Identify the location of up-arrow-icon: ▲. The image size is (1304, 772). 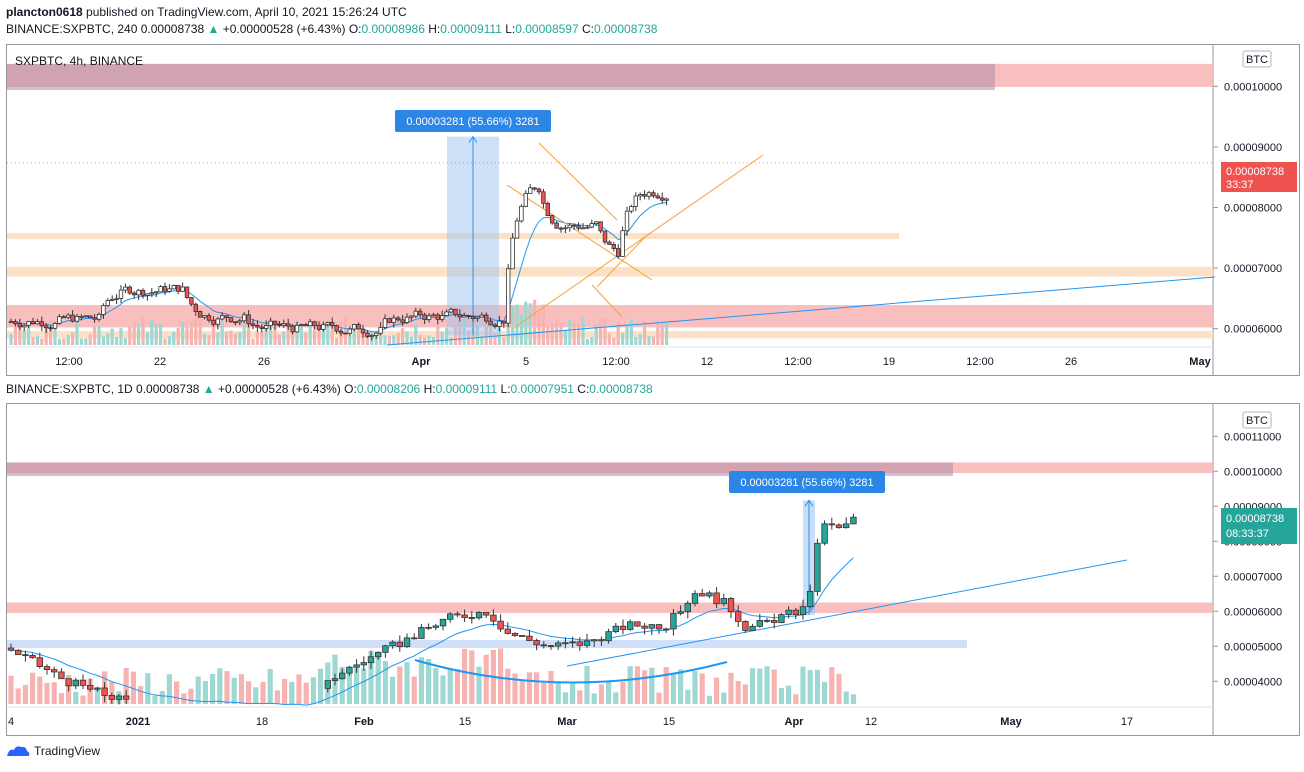
(208, 389).